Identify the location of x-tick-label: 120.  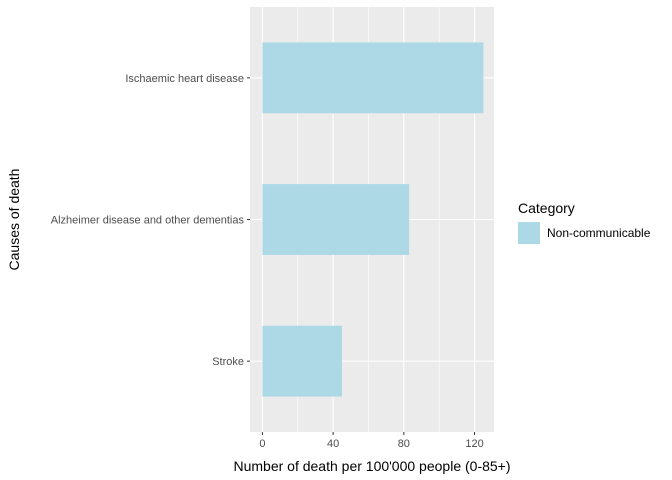
(474, 444).